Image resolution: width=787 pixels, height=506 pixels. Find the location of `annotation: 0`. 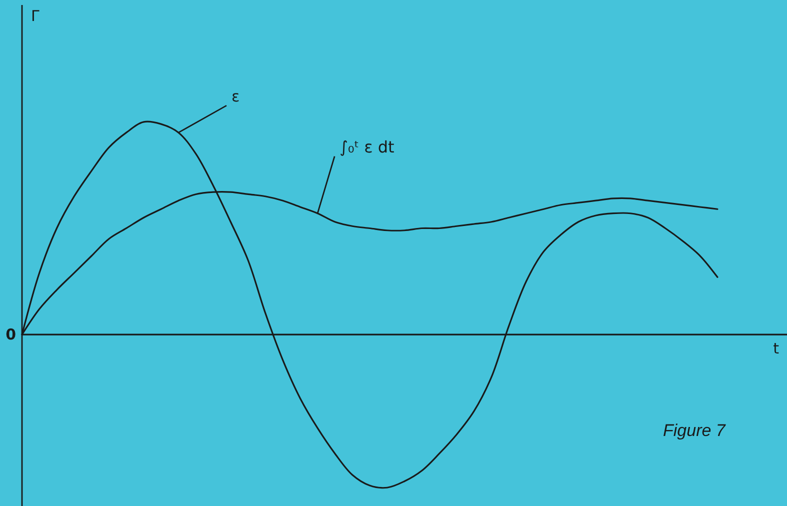

annotation: 0 is located at coordinates (11, 335).